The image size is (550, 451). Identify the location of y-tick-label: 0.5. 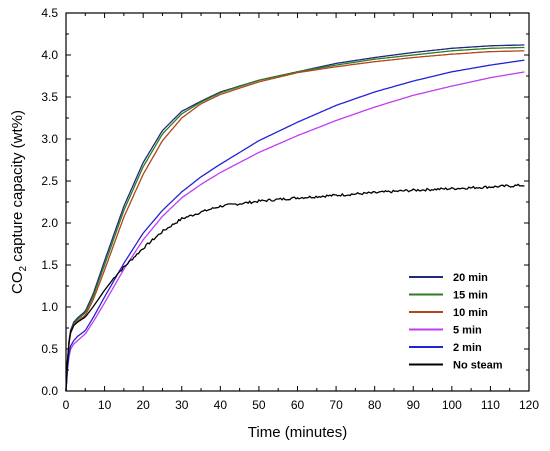
(49, 349).